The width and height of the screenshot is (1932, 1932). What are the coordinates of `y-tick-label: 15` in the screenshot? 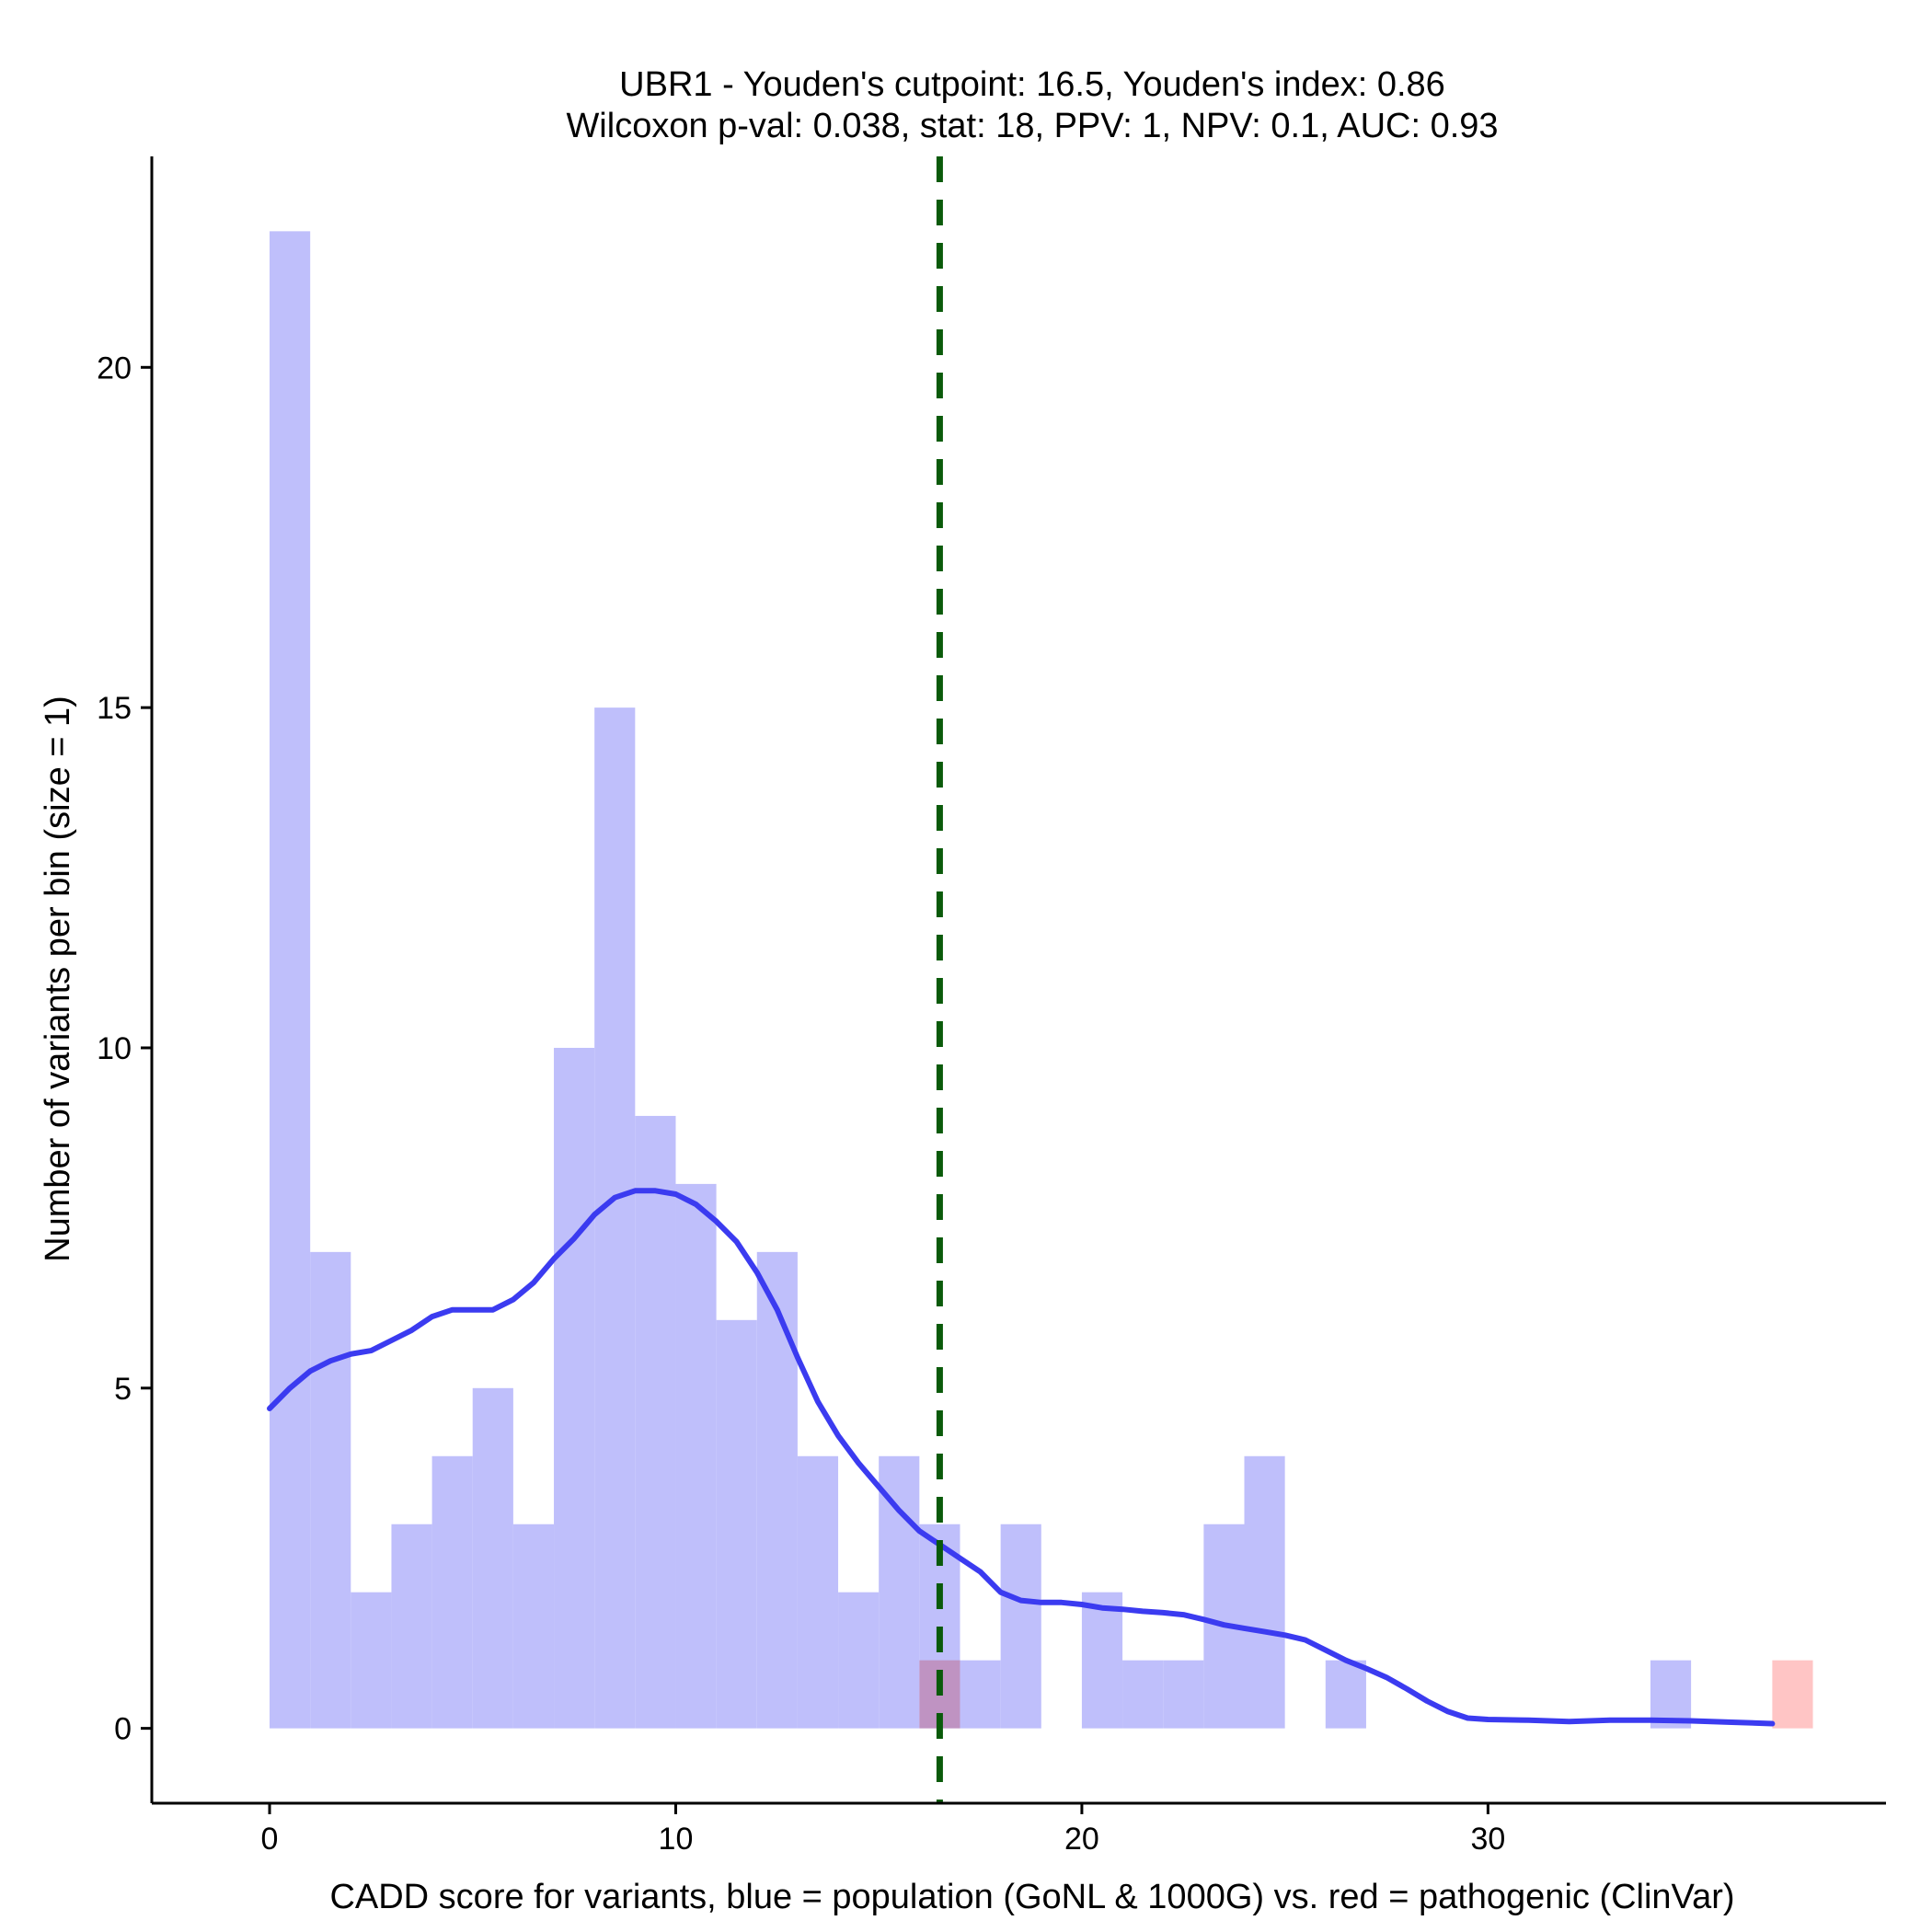 It's located at (114, 708).